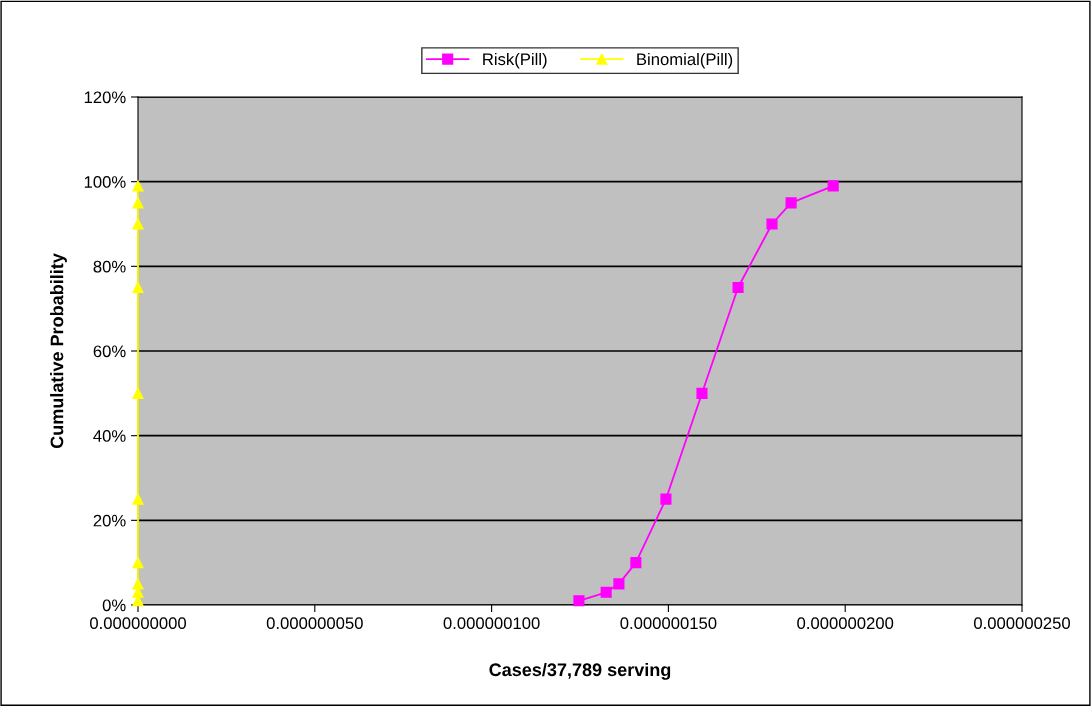 Image resolution: width=1091 pixels, height=706 pixels. Describe the element at coordinates (491, 623) in the screenshot. I see `x-tick-label: 0.000000100` at that location.